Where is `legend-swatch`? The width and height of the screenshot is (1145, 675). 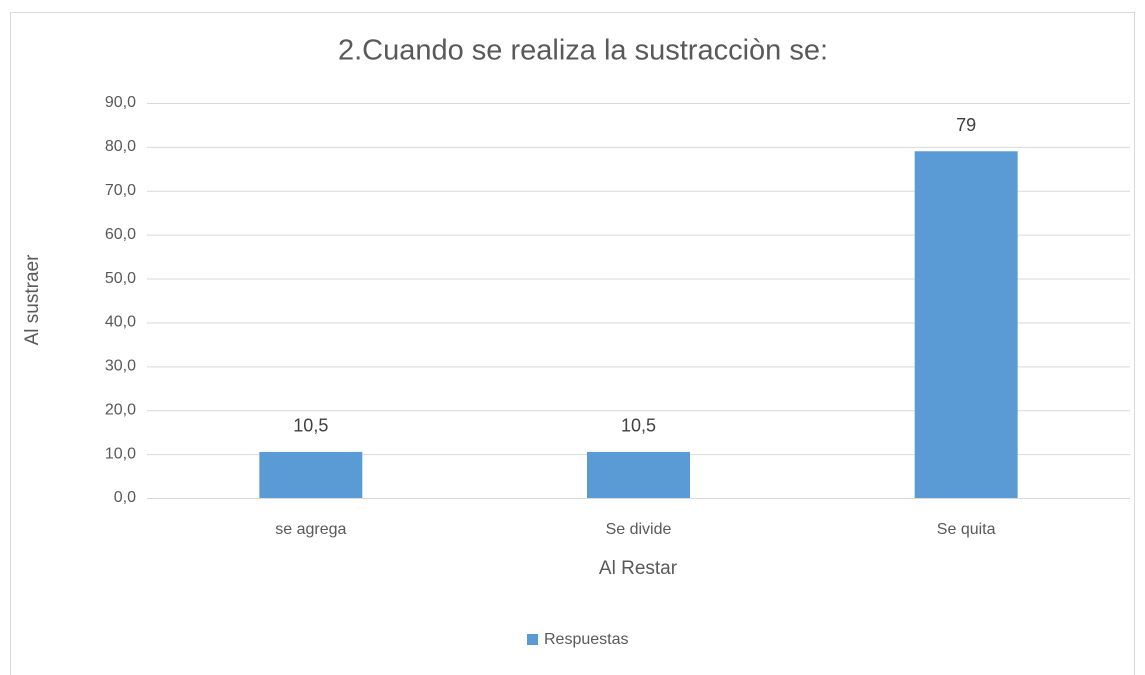
legend-swatch is located at coordinates (532, 639).